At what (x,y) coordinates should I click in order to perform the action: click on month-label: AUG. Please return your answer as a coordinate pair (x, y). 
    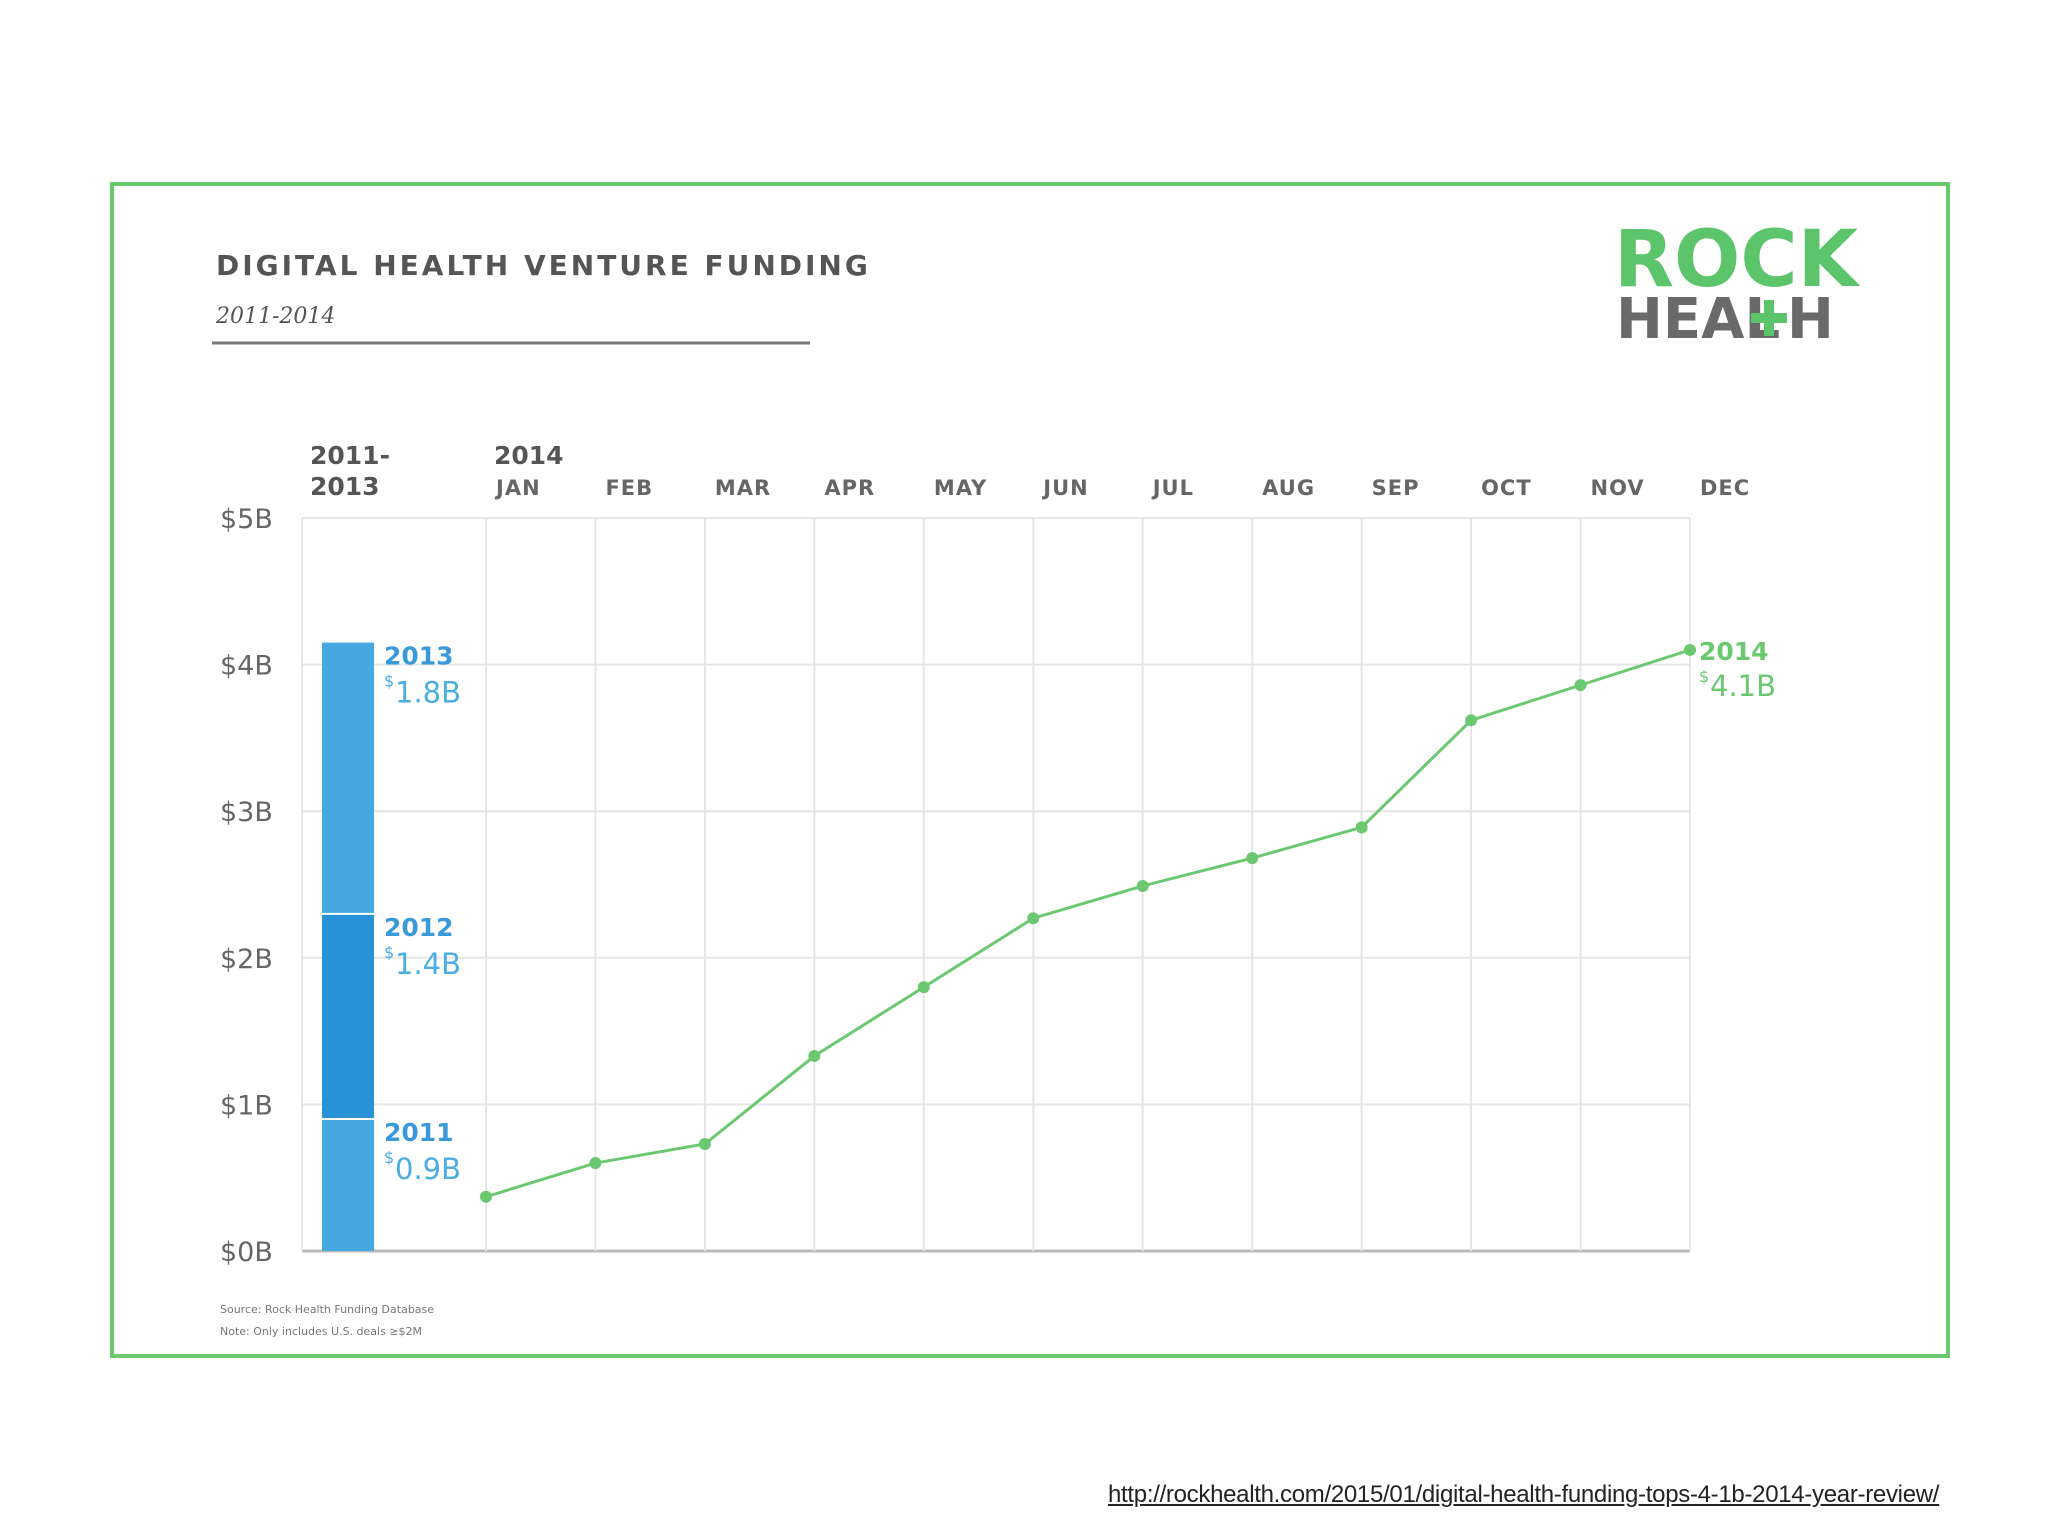
    Looking at the image, I should click on (1288, 488).